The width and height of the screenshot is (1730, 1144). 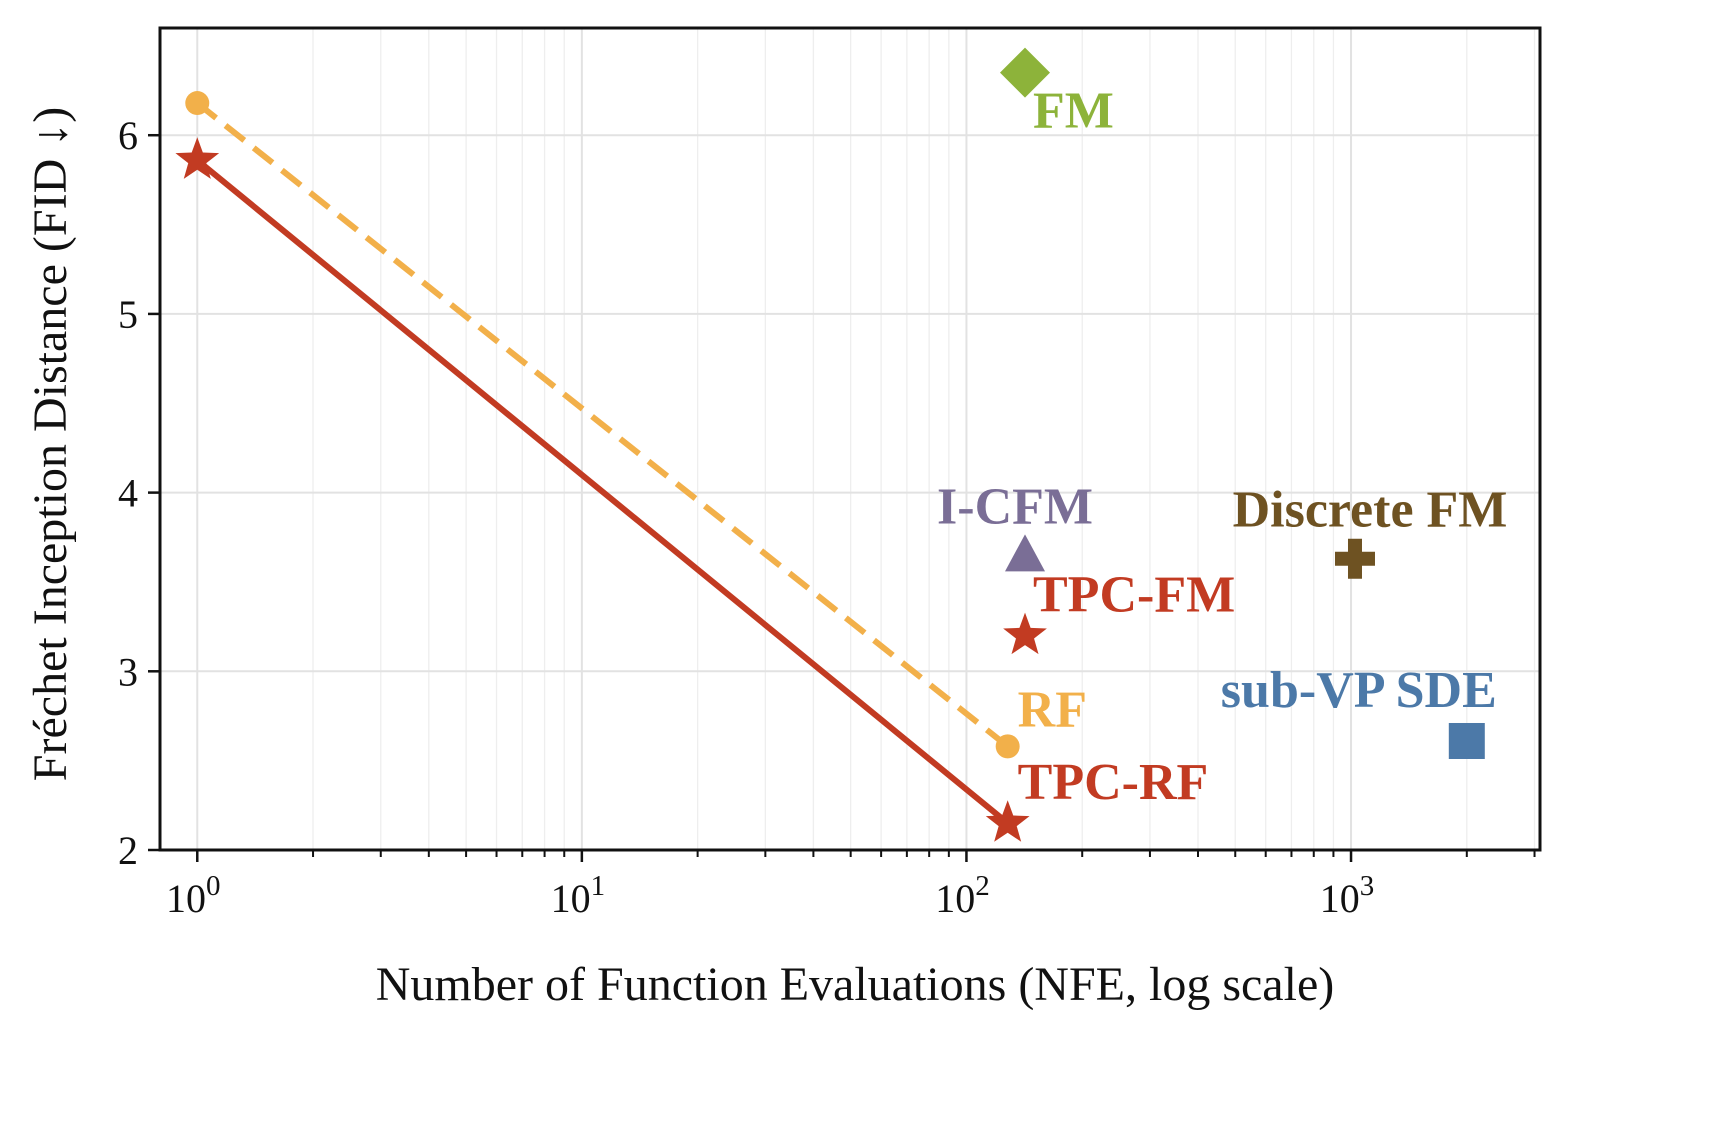 What do you see at coordinates (1025, 72) in the screenshot?
I see `point-fm` at bounding box center [1025, 72].